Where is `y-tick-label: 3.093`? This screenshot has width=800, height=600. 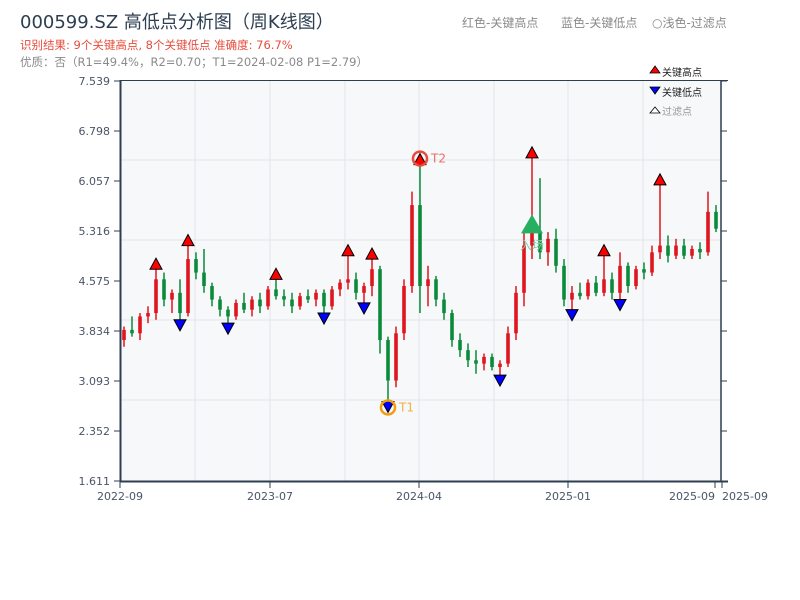
y-tick-label: 3.093 is located at coordinates (95, 381).